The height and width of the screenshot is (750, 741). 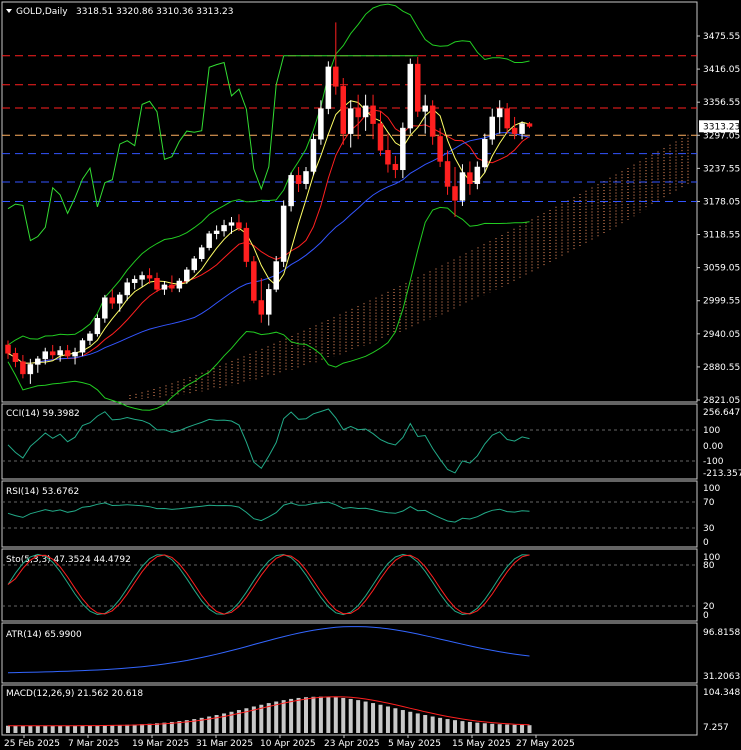 What do you see at coordinates (212, 148) in the screenshot?
I see `chikou-span-line` at bounding box center [212, 148].